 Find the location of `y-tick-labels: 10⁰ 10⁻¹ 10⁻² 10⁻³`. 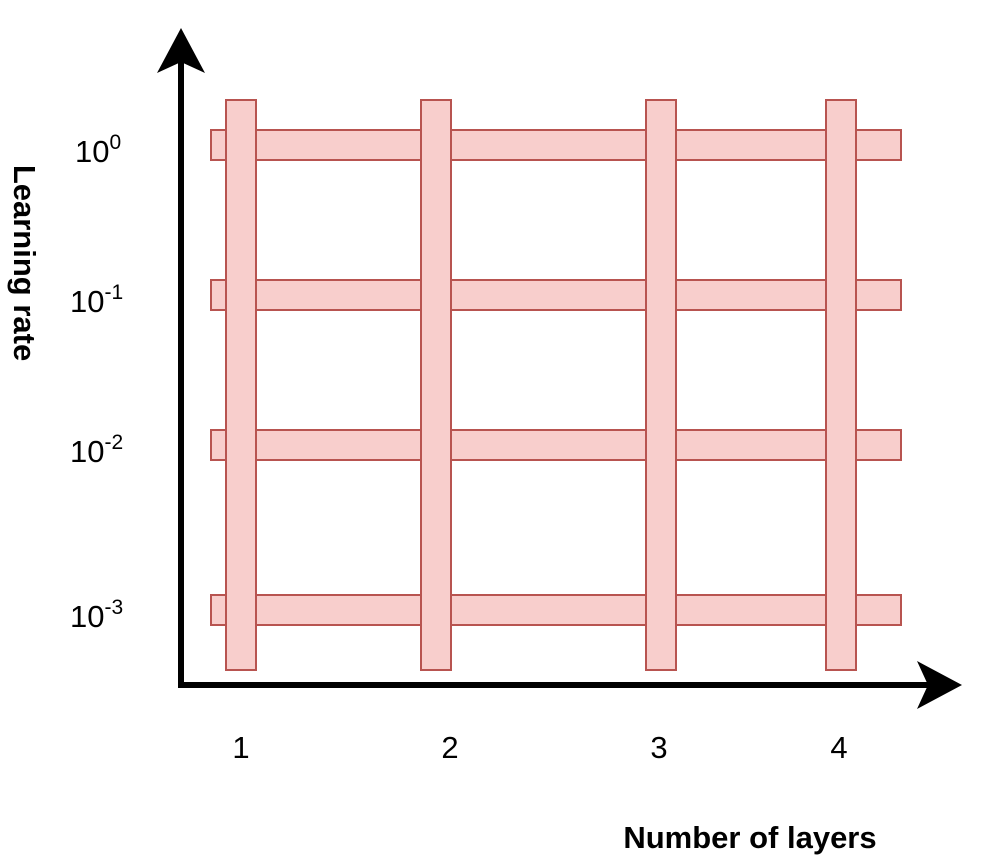

y-tick-labels: 10⁰ 10⁻¹ 10⁻² 10⁻³ is located at coordinates (96, 382).